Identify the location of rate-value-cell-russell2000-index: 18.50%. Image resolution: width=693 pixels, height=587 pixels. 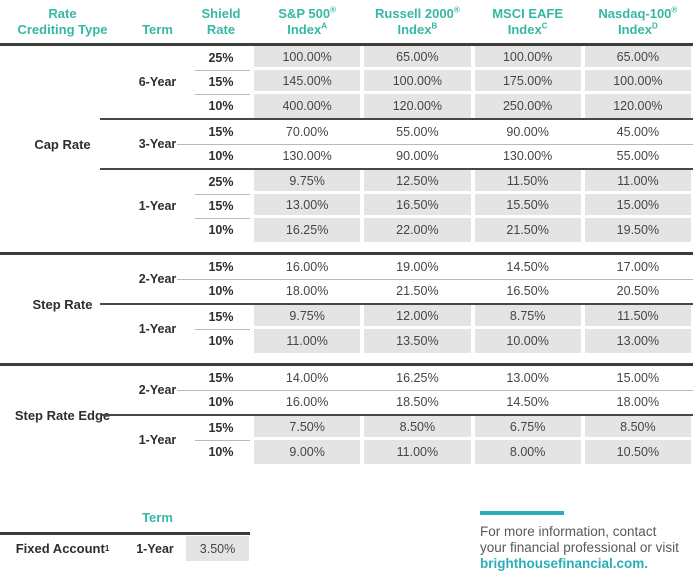
(417, 402).